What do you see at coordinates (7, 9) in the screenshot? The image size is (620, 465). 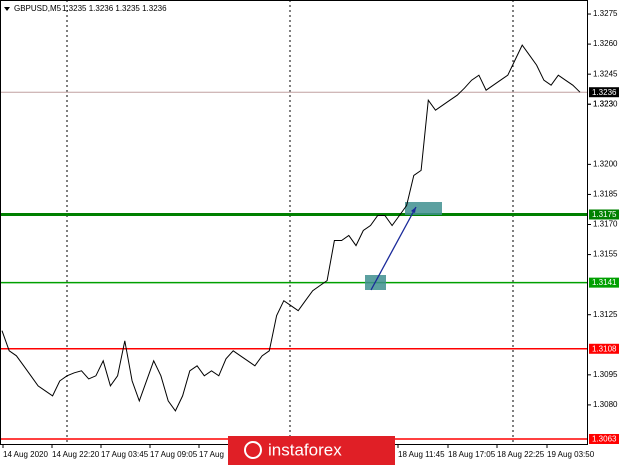 I see `collapse-icon` at bounding box center [7, 9].